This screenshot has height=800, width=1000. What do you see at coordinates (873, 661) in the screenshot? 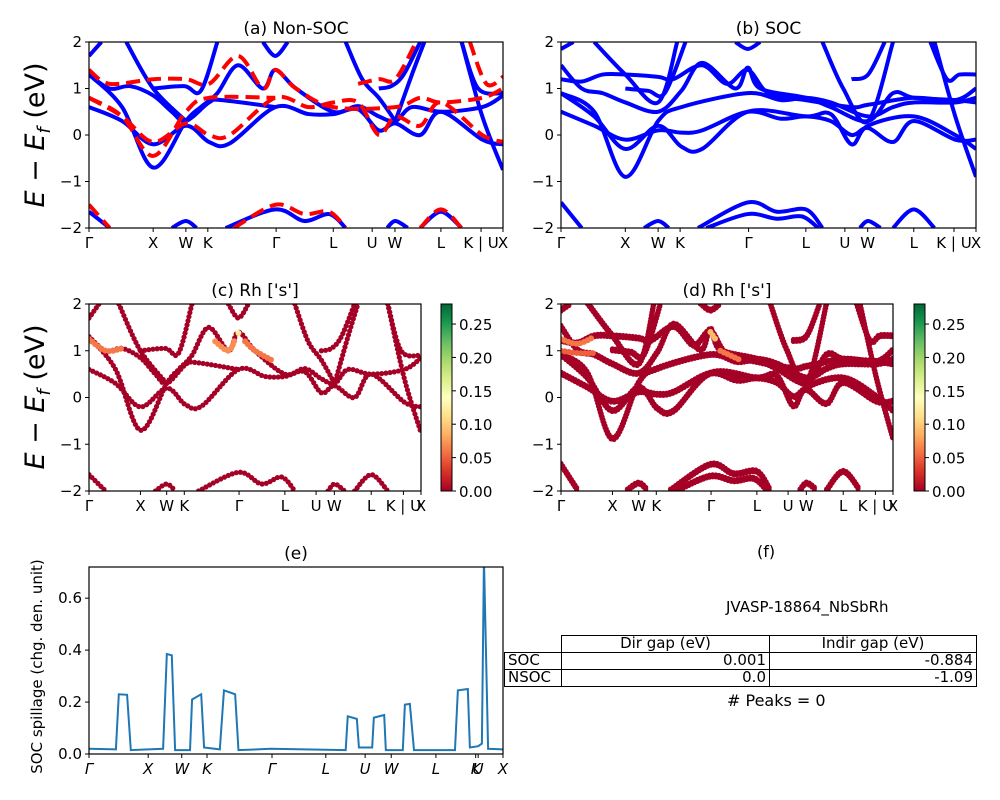
I see `table-cell-soc-indir: -0.884` at bounding box center [873, 661].